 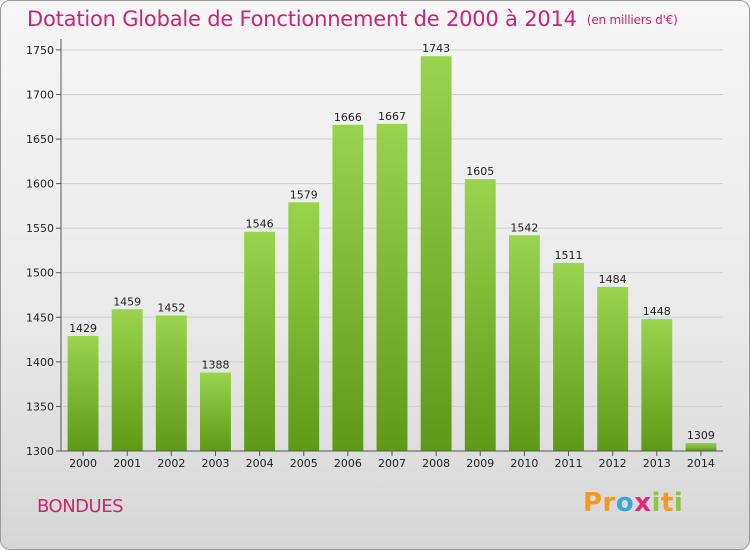 I want to click on data-label: 1452, so click(x=171, y=308).